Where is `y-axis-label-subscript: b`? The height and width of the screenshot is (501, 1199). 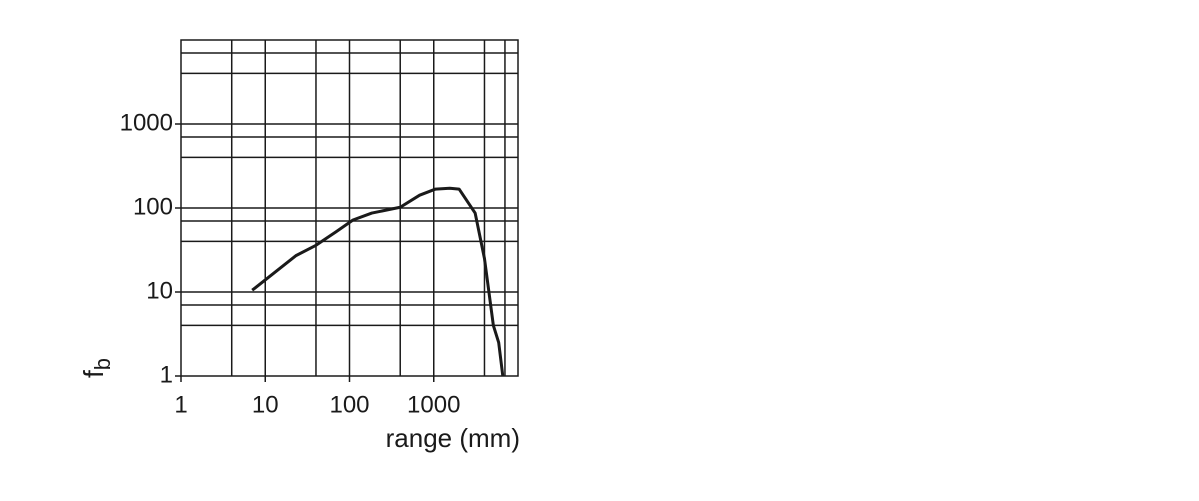
y-axis-label-subscript: b is located at coordinates (102, 364).